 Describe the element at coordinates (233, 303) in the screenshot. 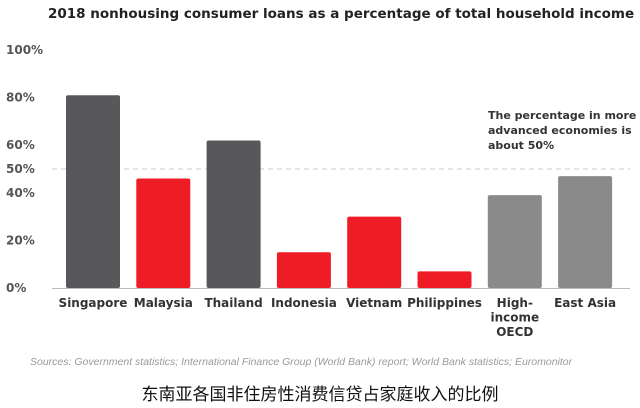

I see `x-tick-label: Thailand` at that location.